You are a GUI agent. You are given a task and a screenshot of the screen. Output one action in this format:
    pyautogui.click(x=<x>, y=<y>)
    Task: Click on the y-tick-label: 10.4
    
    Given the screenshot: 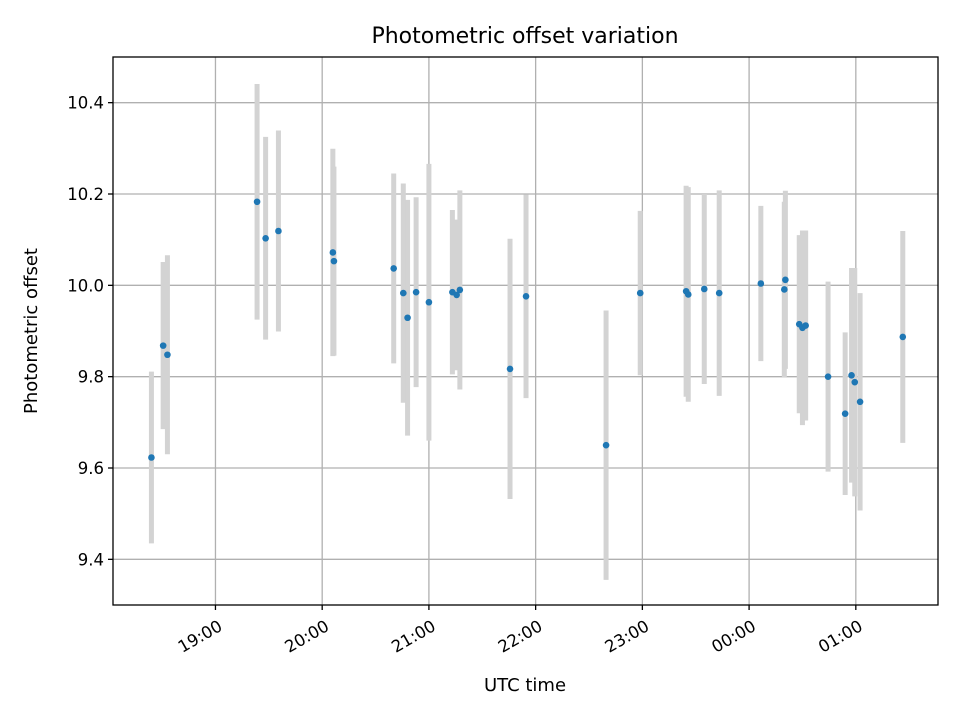 What is the action you would take?
    pyautogui.click(x=85, y=103)
    